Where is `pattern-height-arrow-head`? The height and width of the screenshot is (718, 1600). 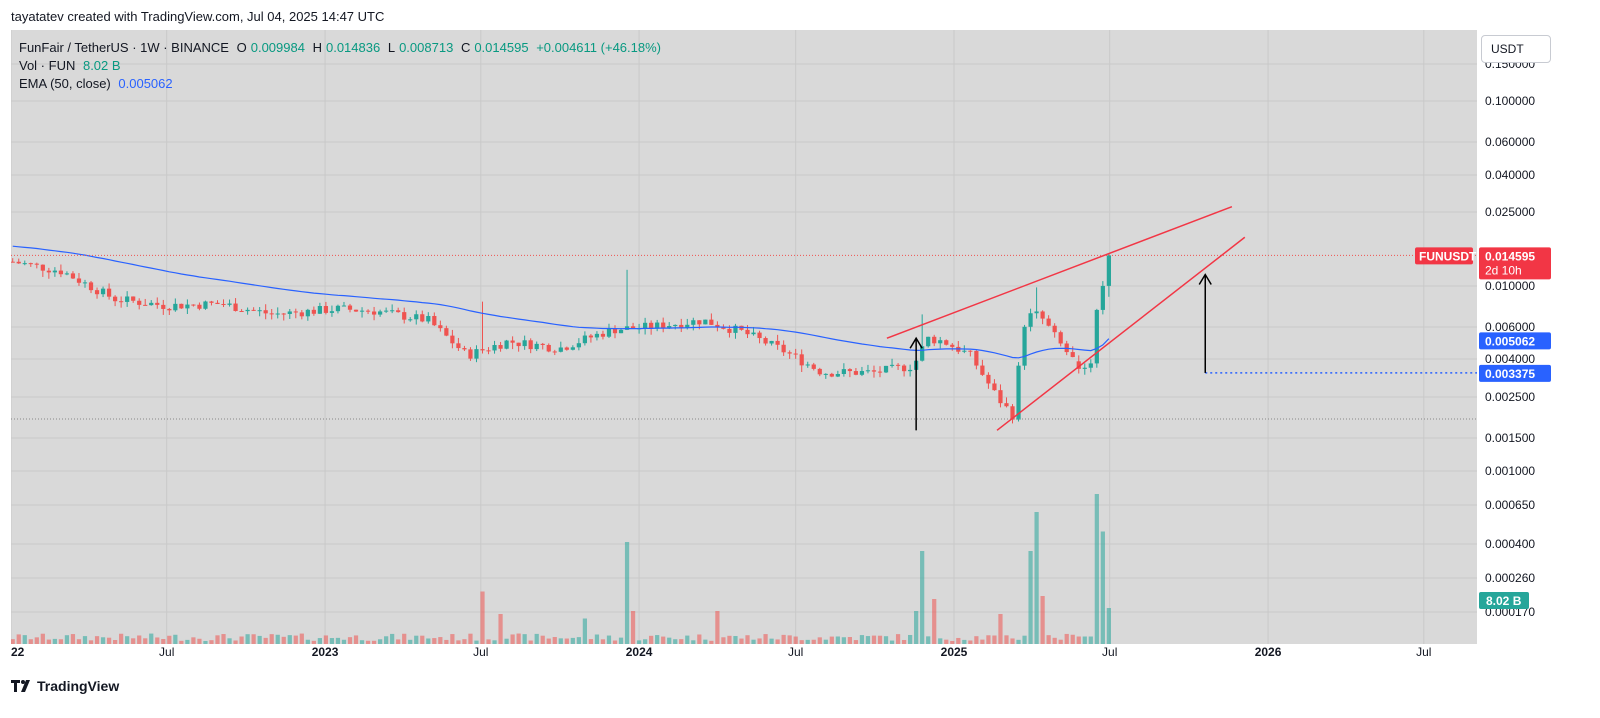
pattern-height-arrow-head is located at coordinates (916, 342).